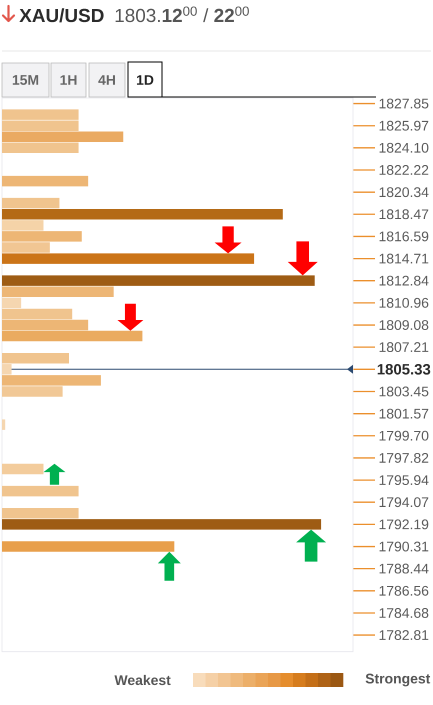 This screenshot has height=705, width=433. I want to click on y-tick-label: 1814.71, so click(404, 259).